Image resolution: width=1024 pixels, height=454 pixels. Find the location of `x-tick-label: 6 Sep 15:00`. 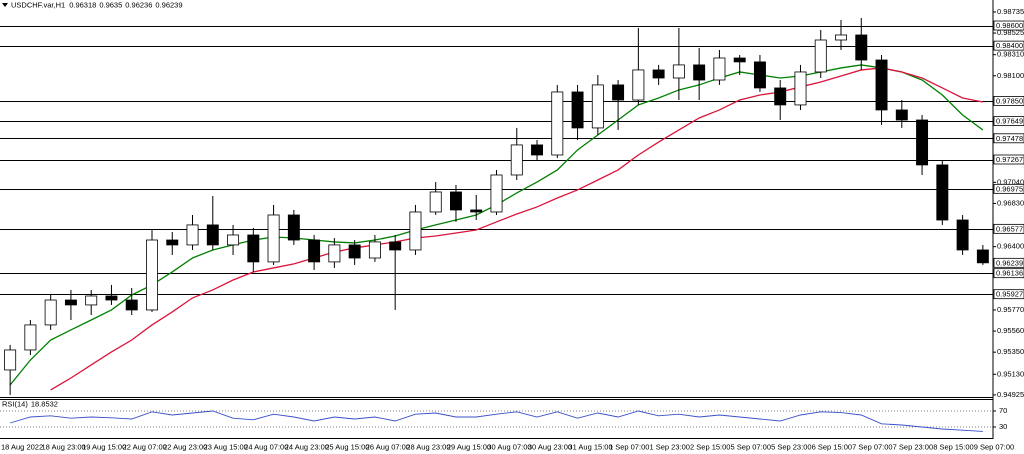

x-tick-label: 6 Sep 15:00 is located at coordinates (832, 446).